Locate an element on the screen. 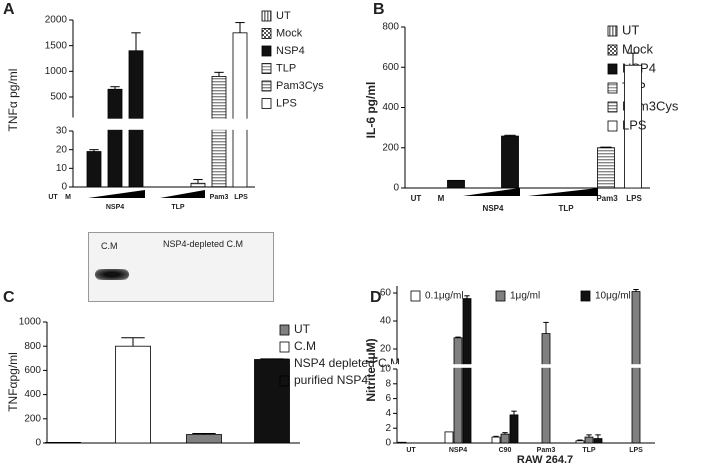 This screenshot has width=720, height=466. y-axis-title: TNFαpg/ml is located at coordinates (13, 382).